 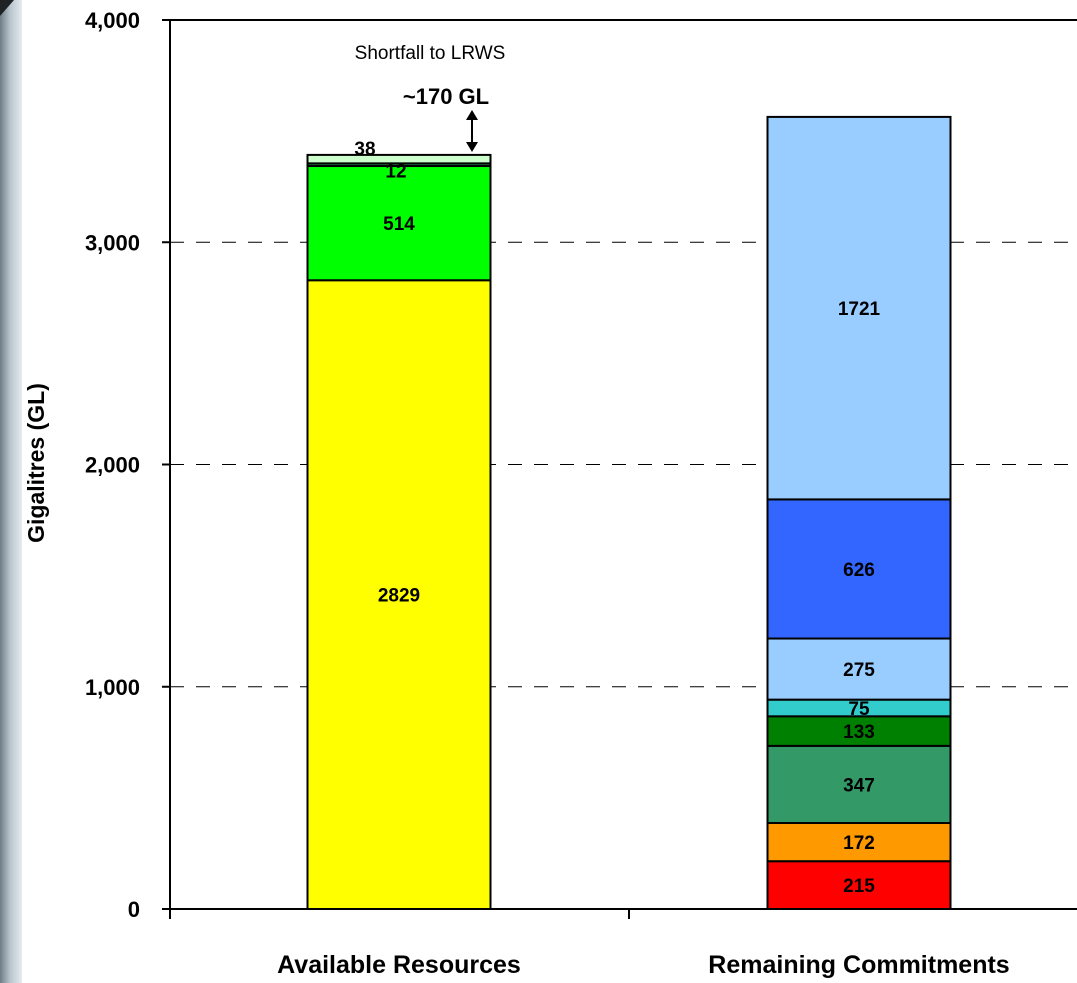 What do you see at coordinates (112, 687) in the screenshot?
I see `y-tick-label: 1,000` at bounding box center [112, 687].